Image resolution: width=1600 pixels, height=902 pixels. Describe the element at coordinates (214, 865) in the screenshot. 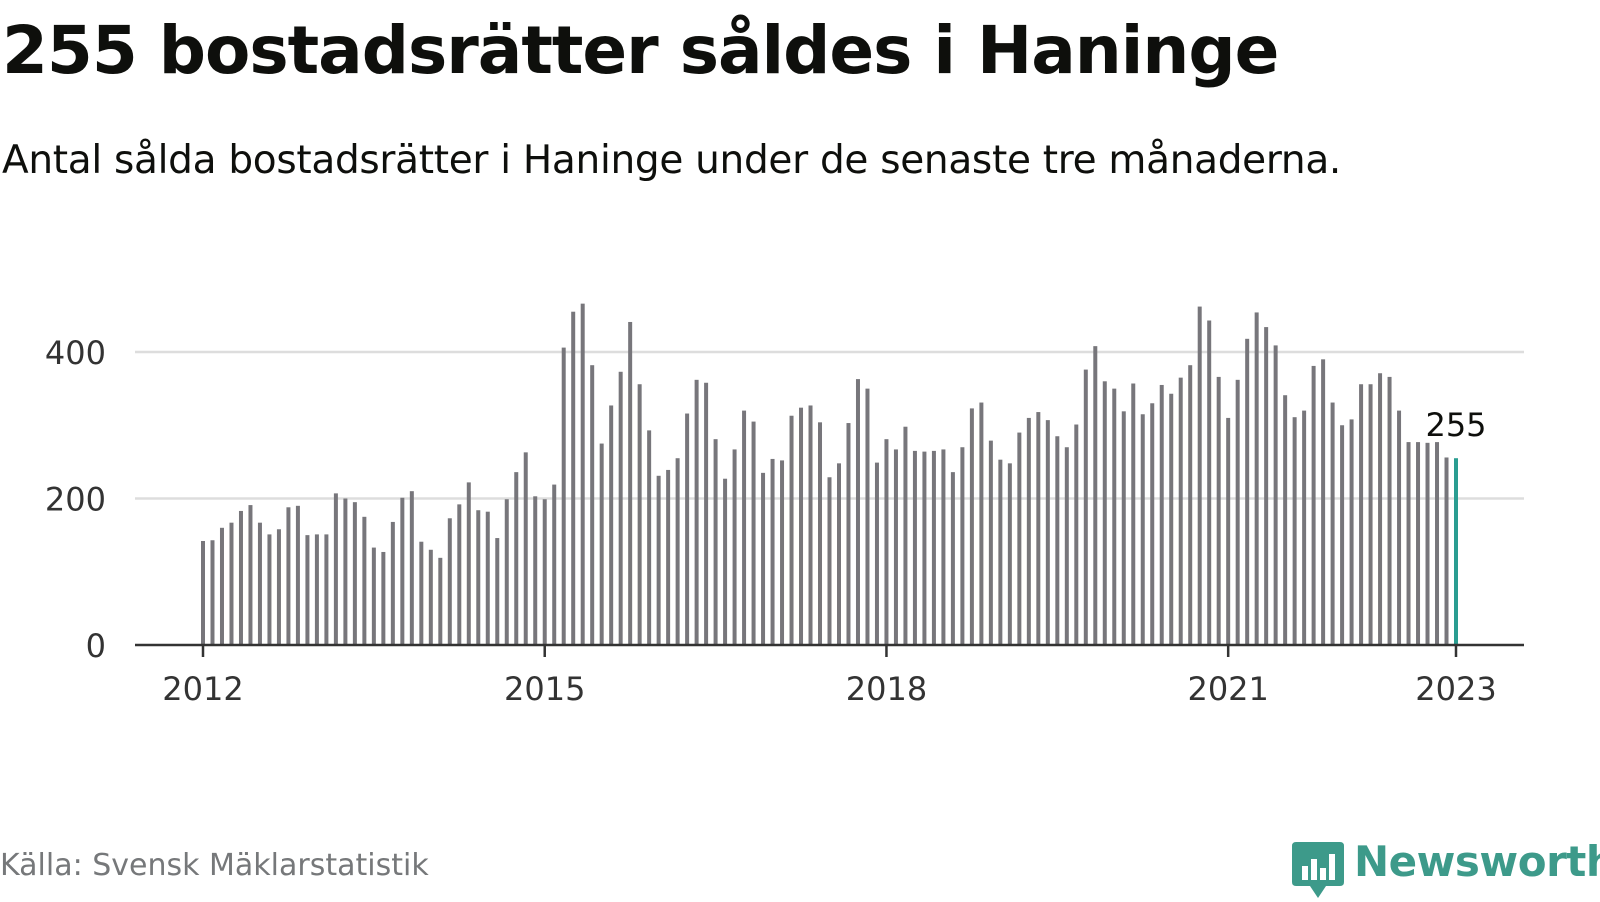

I see `source-note: Källa: Svensk Mäklarstatistik` at that location.